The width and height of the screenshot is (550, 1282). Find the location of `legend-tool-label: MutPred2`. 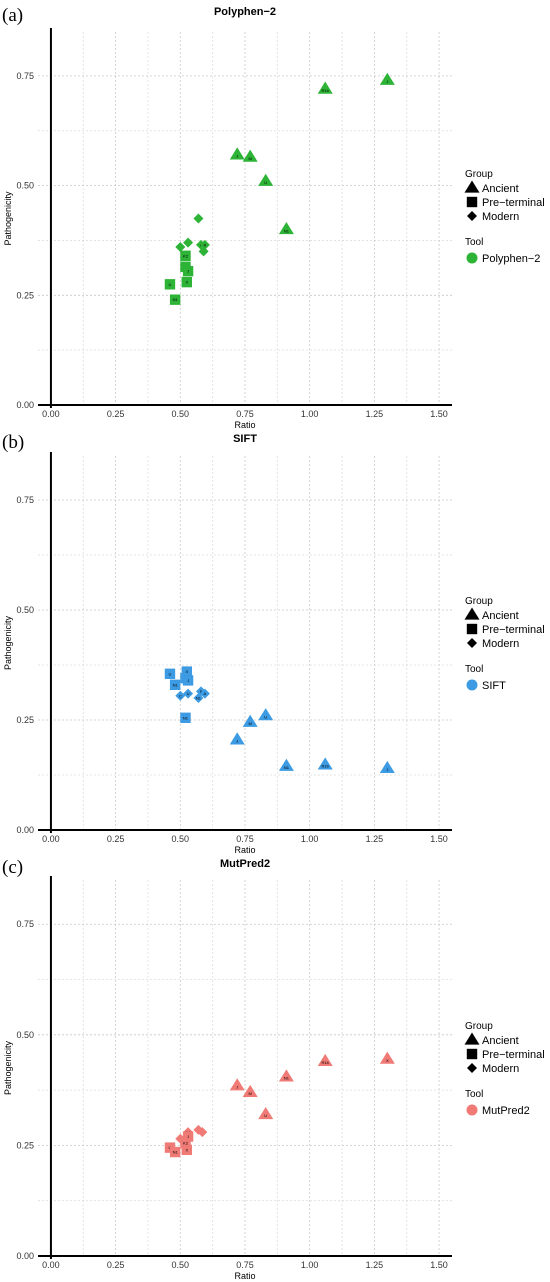

legend-tool-label: MutPred2 is located at coordinates (506, 1111).